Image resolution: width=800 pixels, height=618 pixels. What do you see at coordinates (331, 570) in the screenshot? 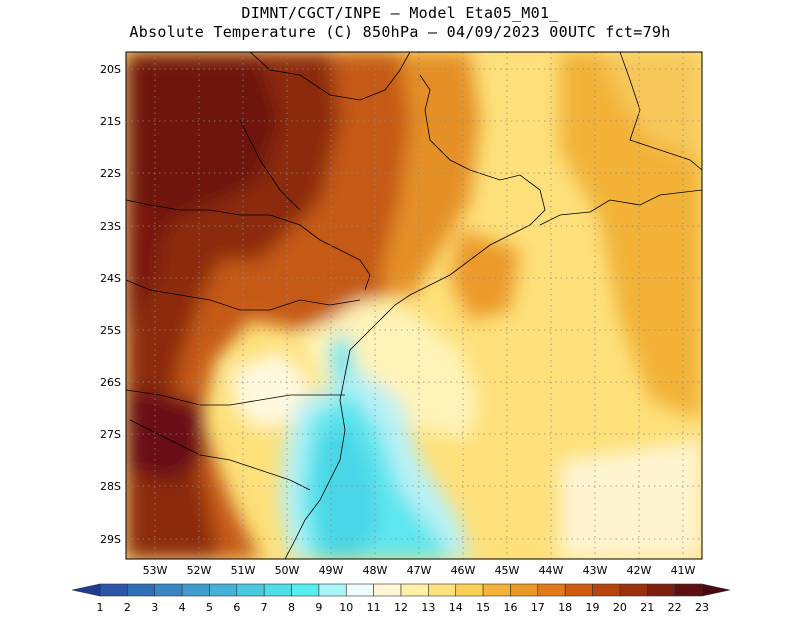
I see `lon-label: 49W` at bounding box center [331, 570].